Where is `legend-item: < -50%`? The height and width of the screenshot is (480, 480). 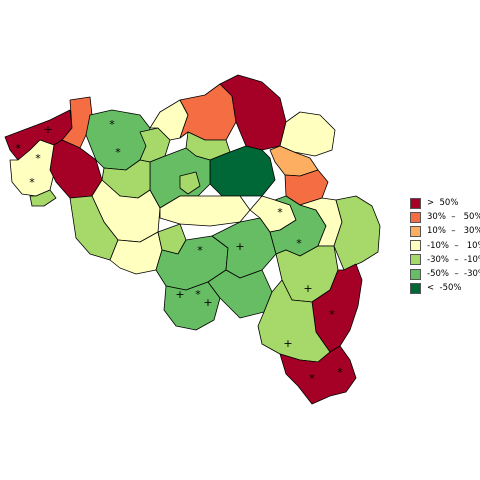 legend-item: < -50% is located at coordinates (445, 288).